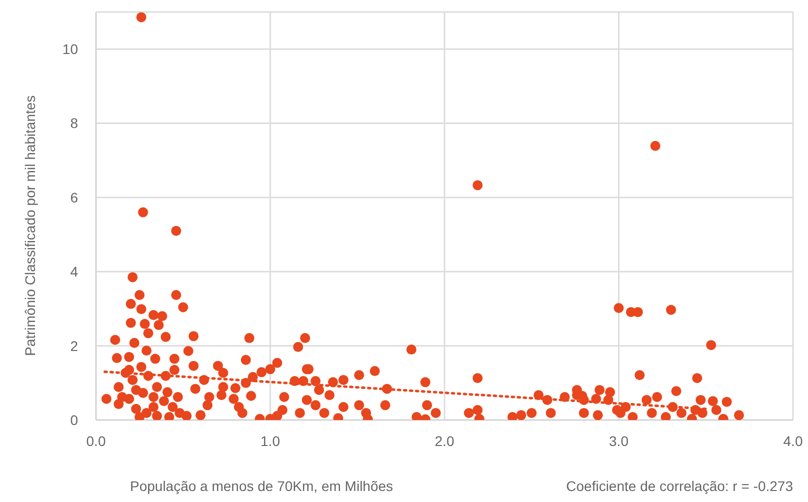 The image size is (808, 502). I want to click on x-tick-label: 0.0, so click(96, 440).